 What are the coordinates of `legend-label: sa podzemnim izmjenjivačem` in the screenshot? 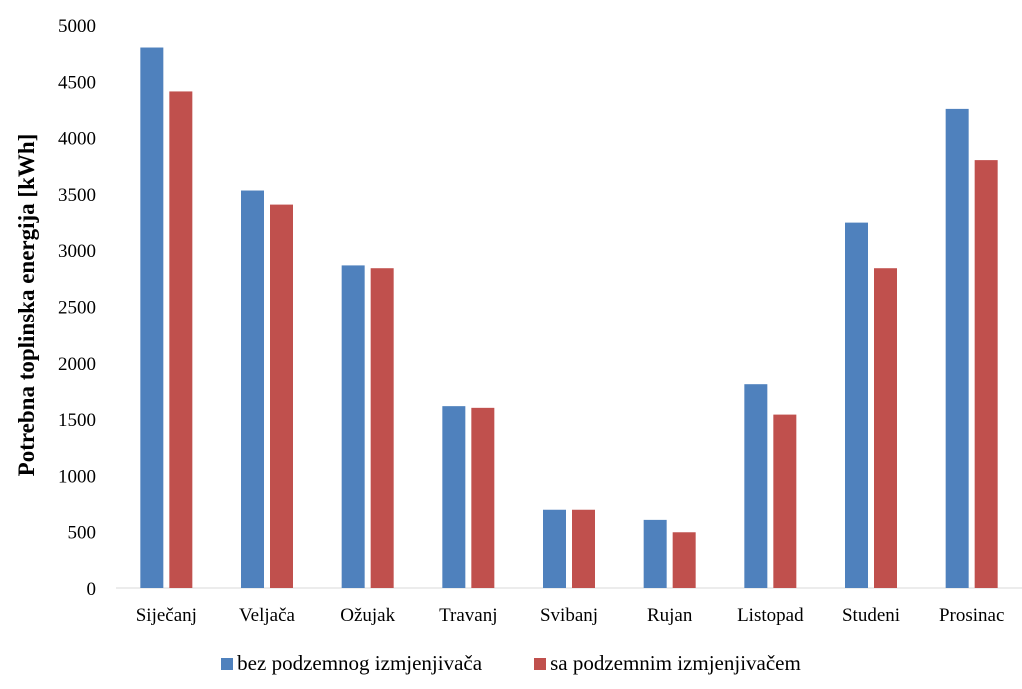 It's located at (675, 663).